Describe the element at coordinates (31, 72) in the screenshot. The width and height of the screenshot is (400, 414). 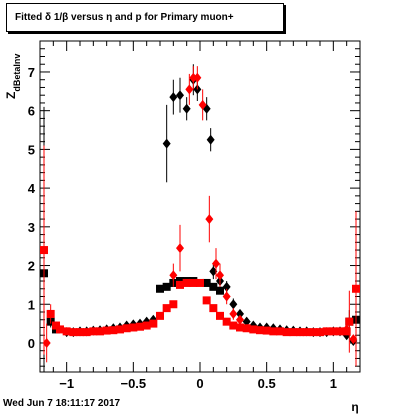
I see `y-tick-label: 7` at that location.